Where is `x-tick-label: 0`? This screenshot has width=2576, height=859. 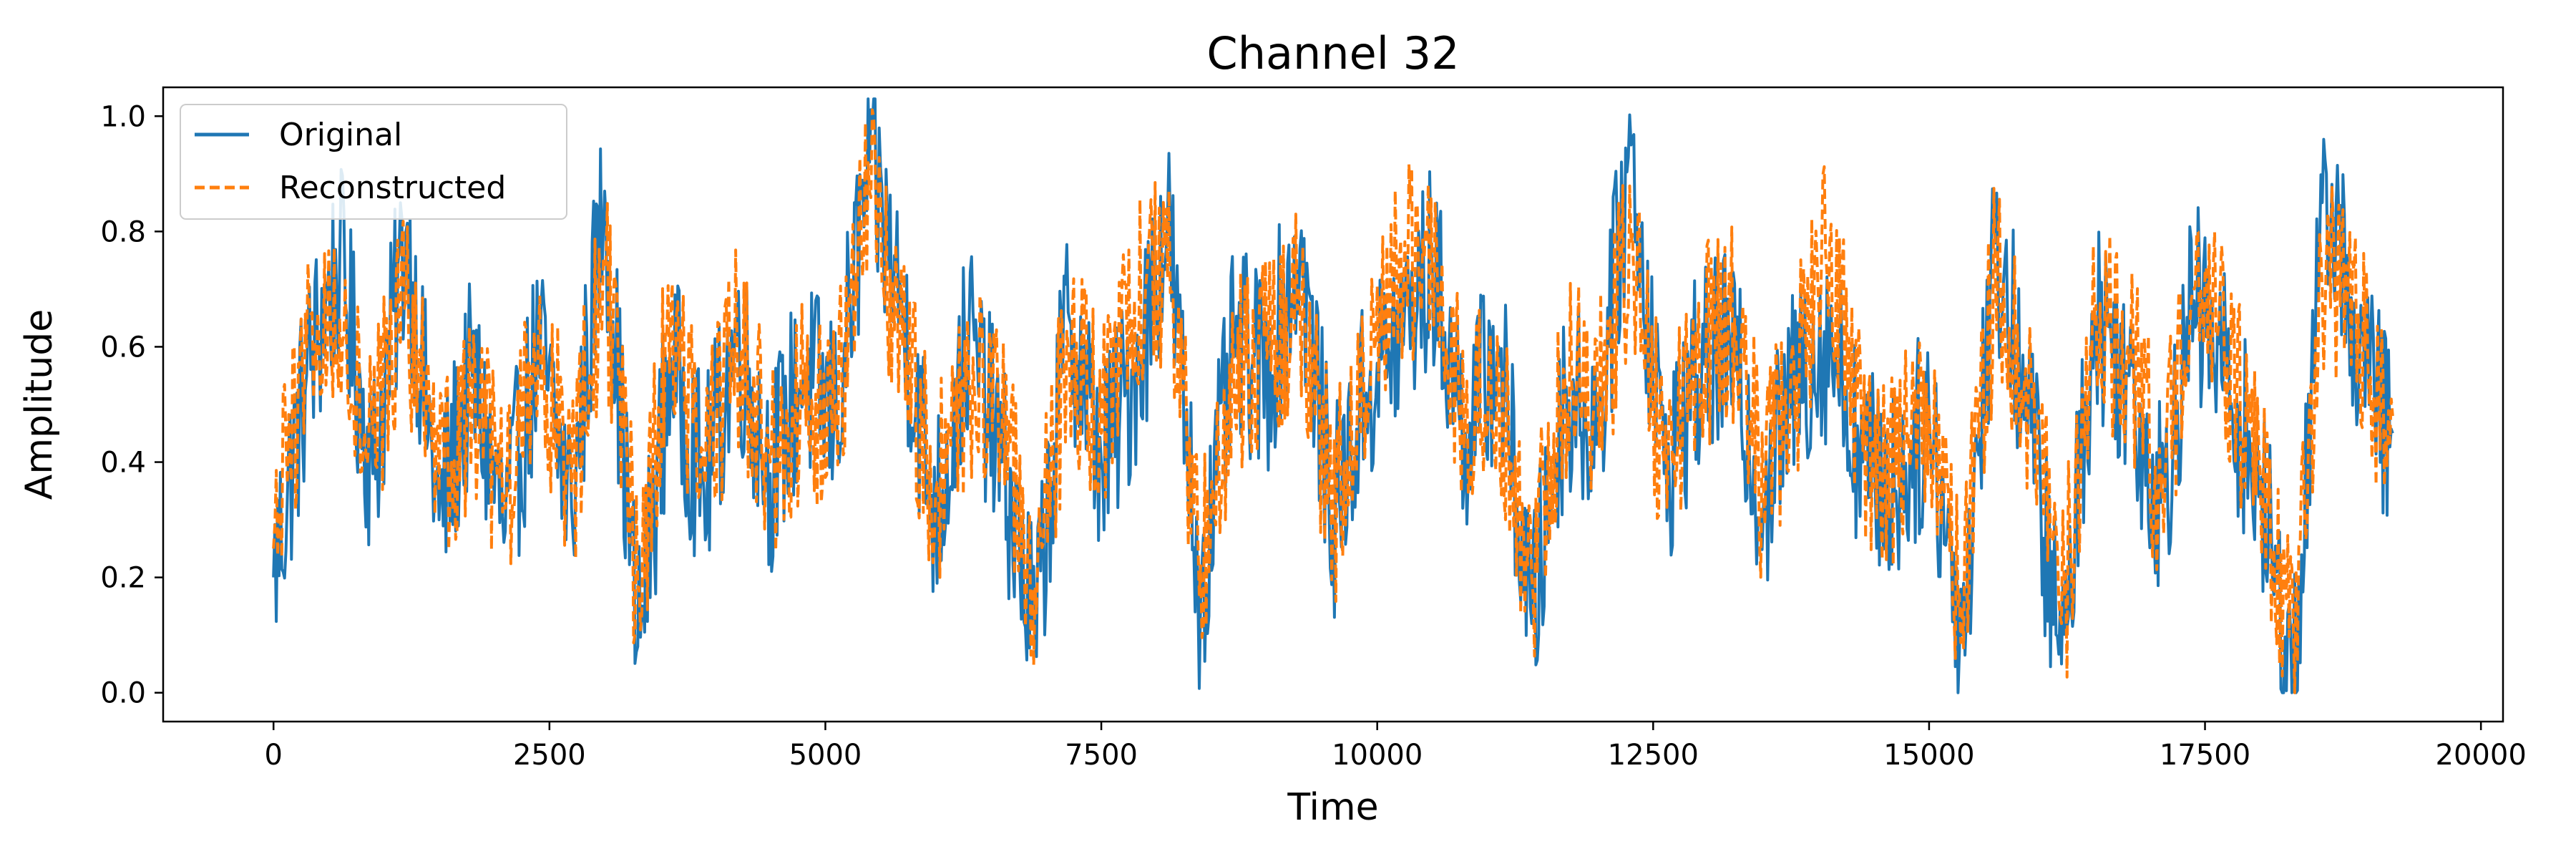 x-tick-label: 0 is located at coordinates (274, 755).